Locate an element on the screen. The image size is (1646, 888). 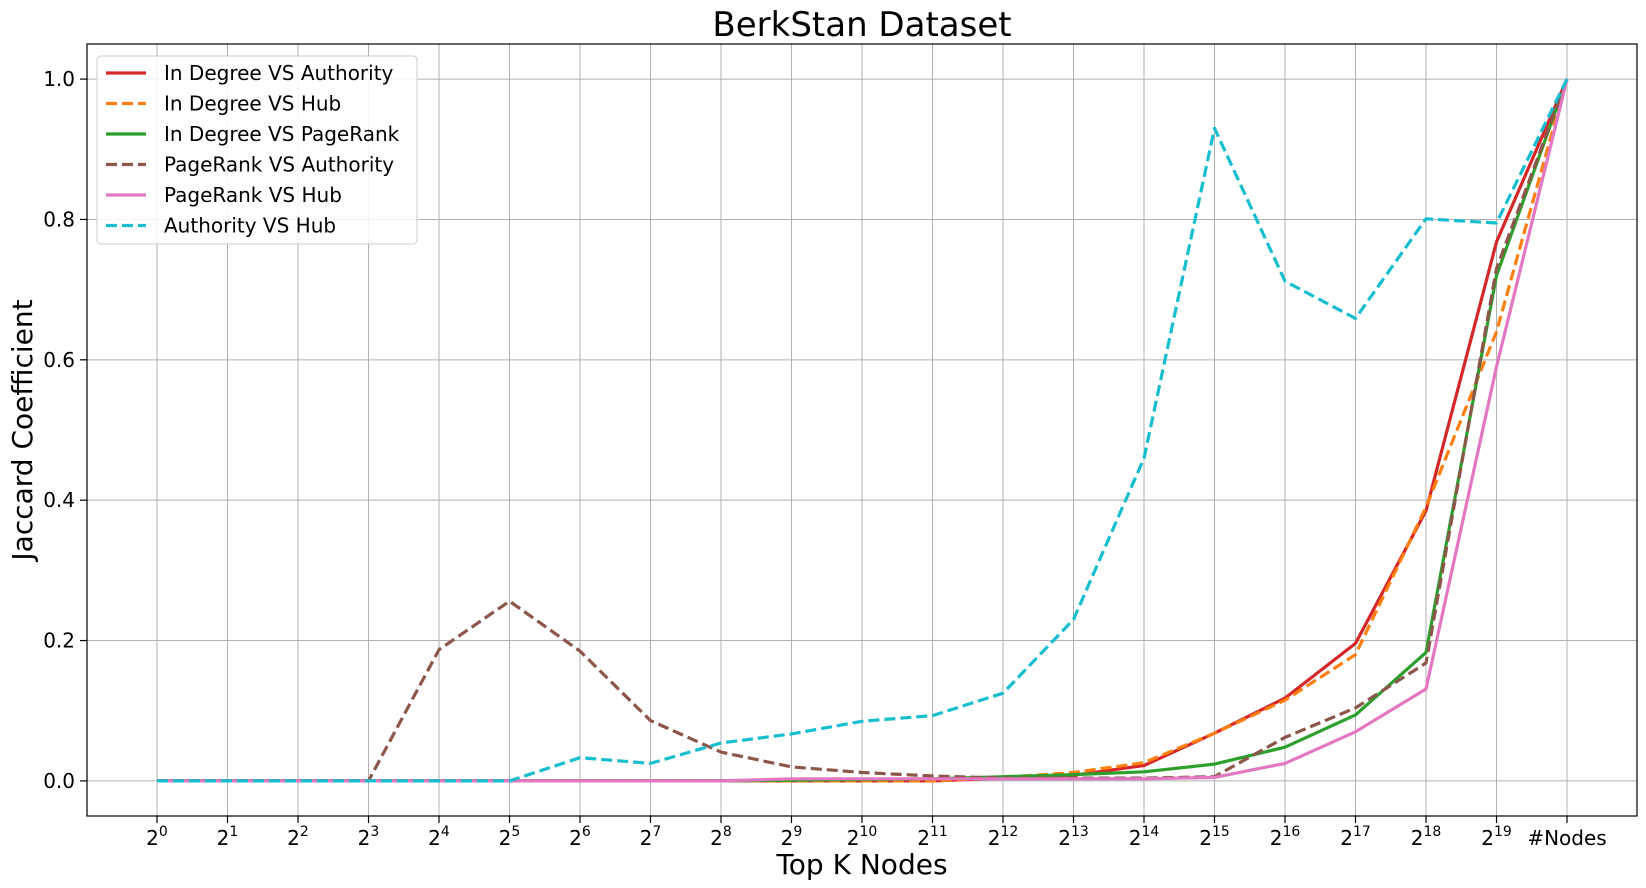
x-tick-label: 215 is located at coordinates (1214, 837).